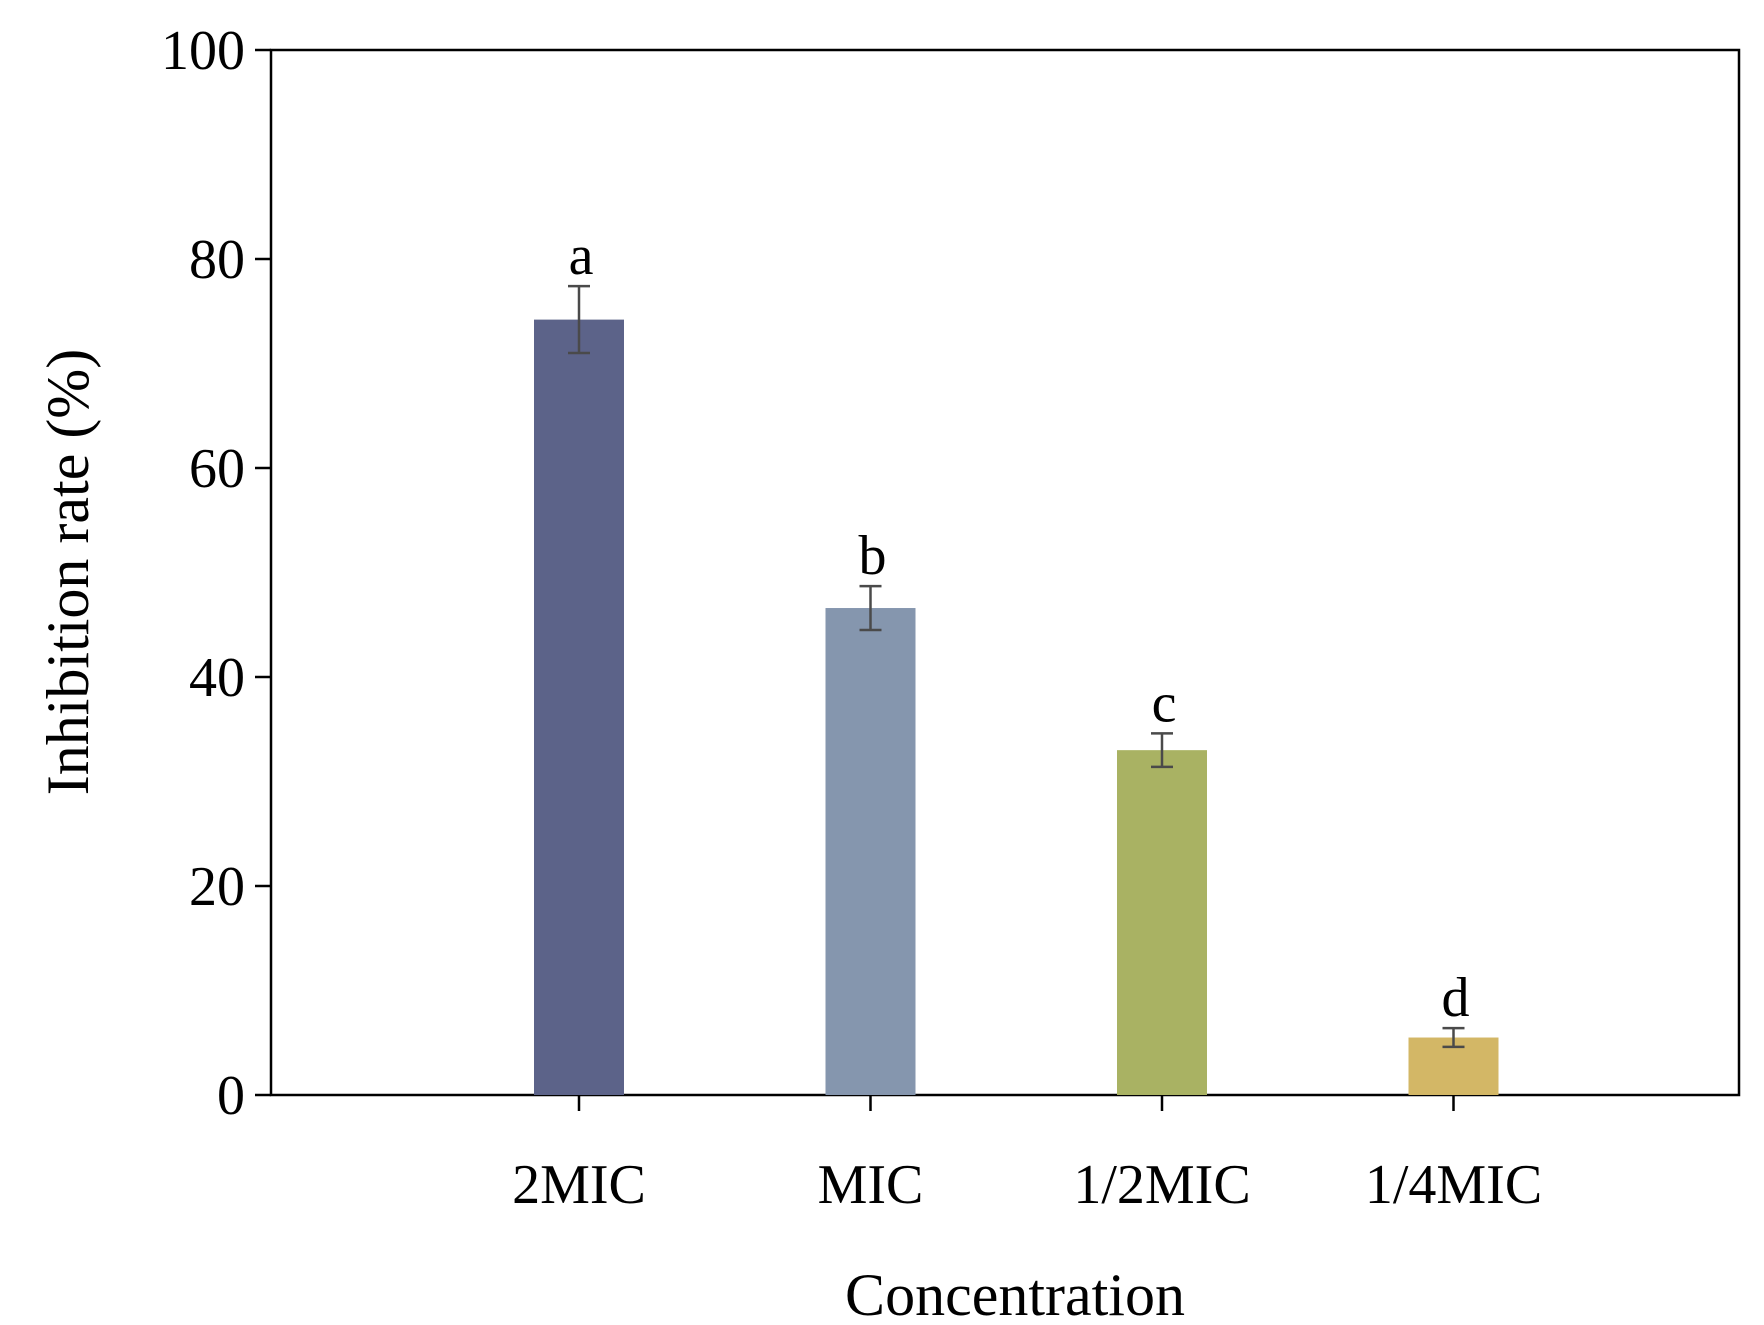 The height and width of the screenshot is (1325, 1764). Describe the element at coordinates (216, 573) in the screenshot. I see `y-axis: 0 20 40 60 80 100` at that location.